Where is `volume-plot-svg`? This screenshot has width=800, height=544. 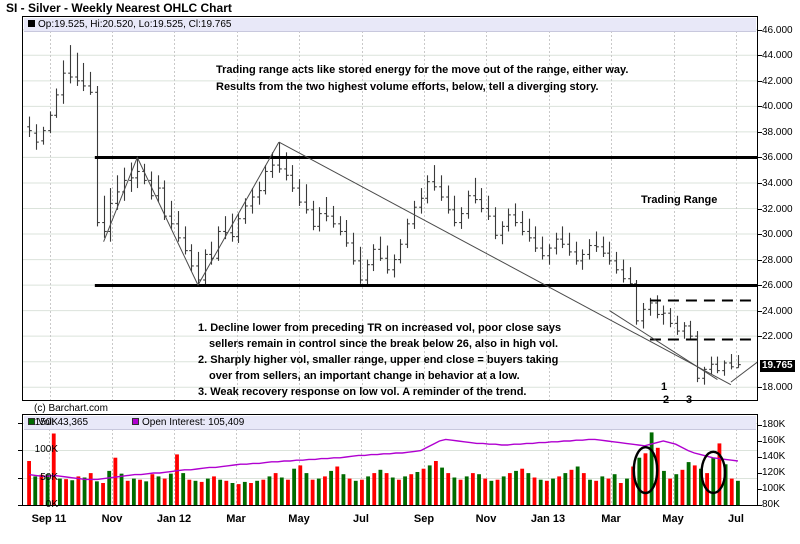
volume-plot-svg is located at coordinates (390, 464).